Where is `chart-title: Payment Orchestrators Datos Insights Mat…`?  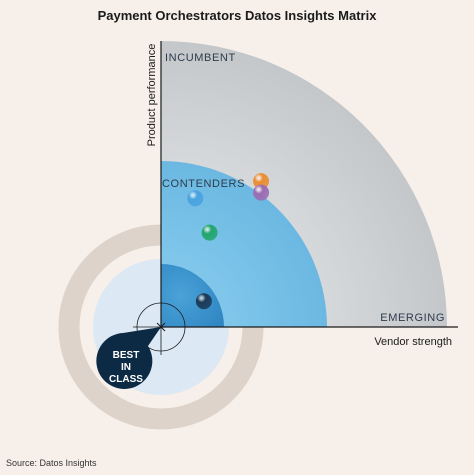
chart-title: Payment Orchestrators Datos Insights Mat… is located at coordinates (237, 15).